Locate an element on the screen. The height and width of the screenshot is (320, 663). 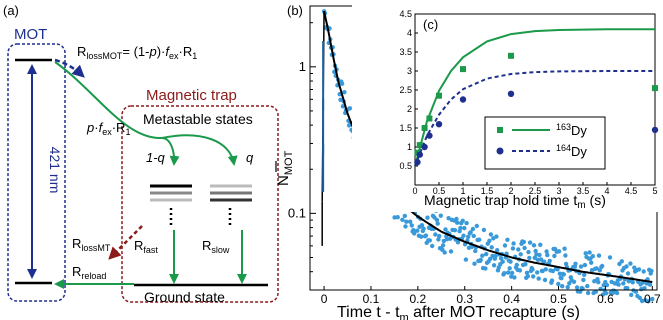
wavelength-label: 421 nm is located at coordinates (55, 170).